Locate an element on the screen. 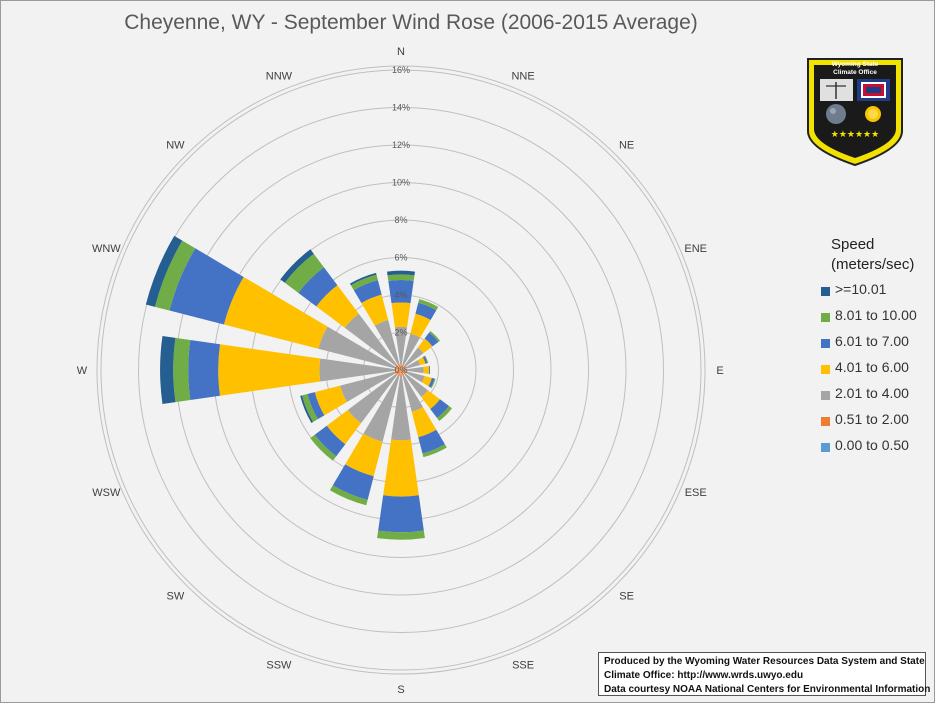 This screenshot has width=935, height=703. wedge-NNW-s4 is located at coordinates (367, 292).